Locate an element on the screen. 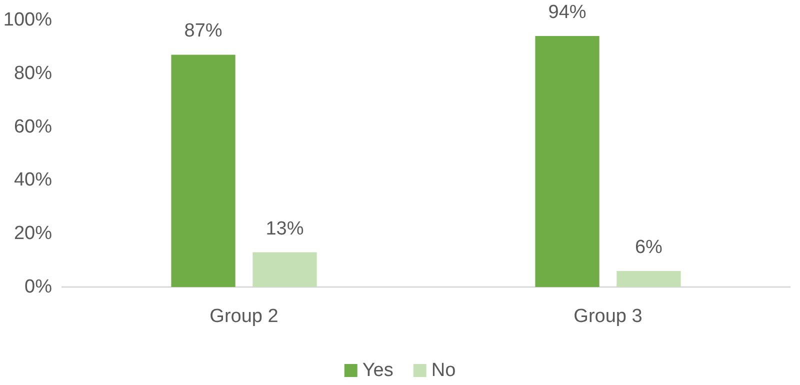 Image resolution: width=800 pixels, height=385 pixels. y-tick-label: 0% is located at coordinates (38, 287).